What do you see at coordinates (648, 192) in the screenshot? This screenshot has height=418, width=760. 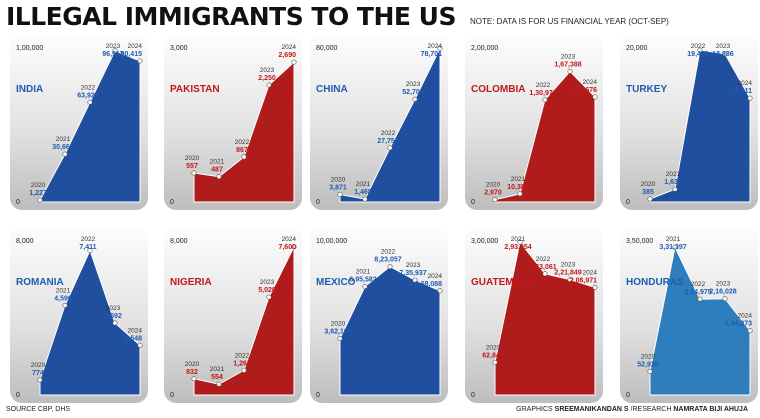 I see `value-label: 385` at bounding box center [648, 192].